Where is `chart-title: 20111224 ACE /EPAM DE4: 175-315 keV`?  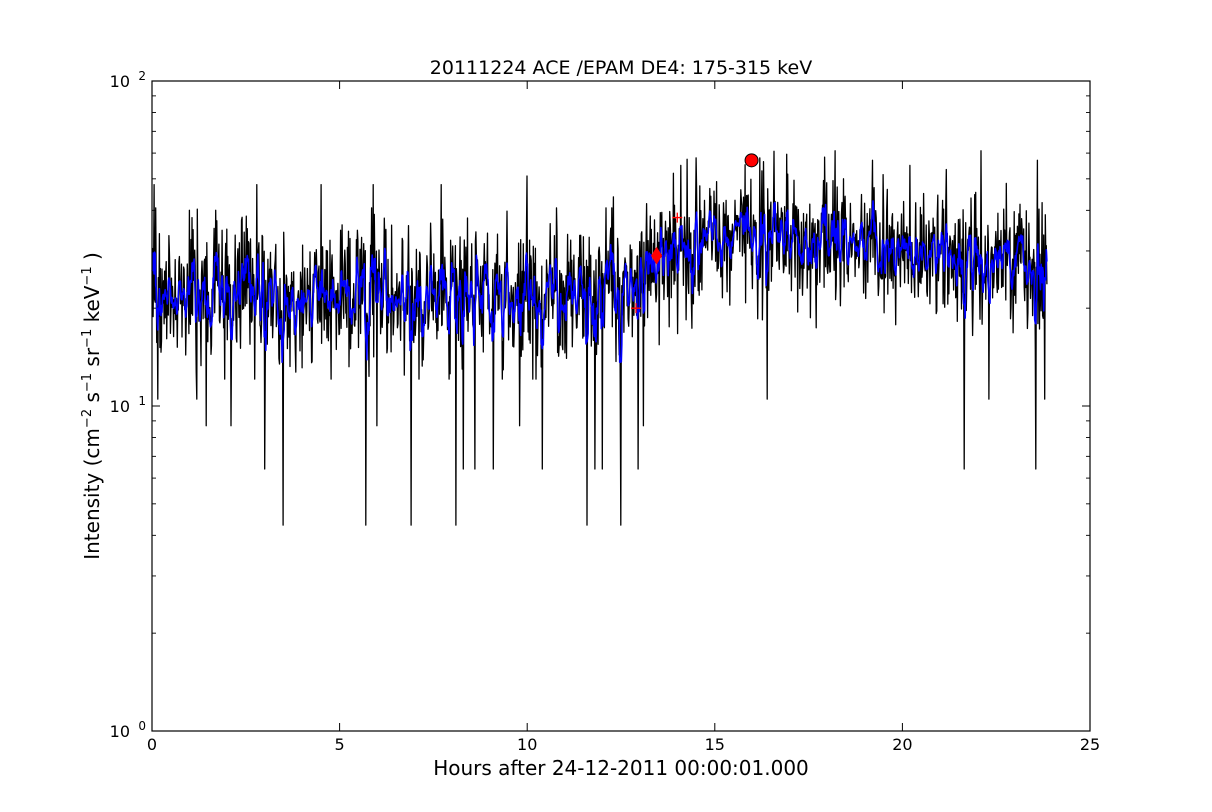 chart-title: 20111224 ACE /EPAM DE4: 175-315 keV is located at coordinates (621, 68).